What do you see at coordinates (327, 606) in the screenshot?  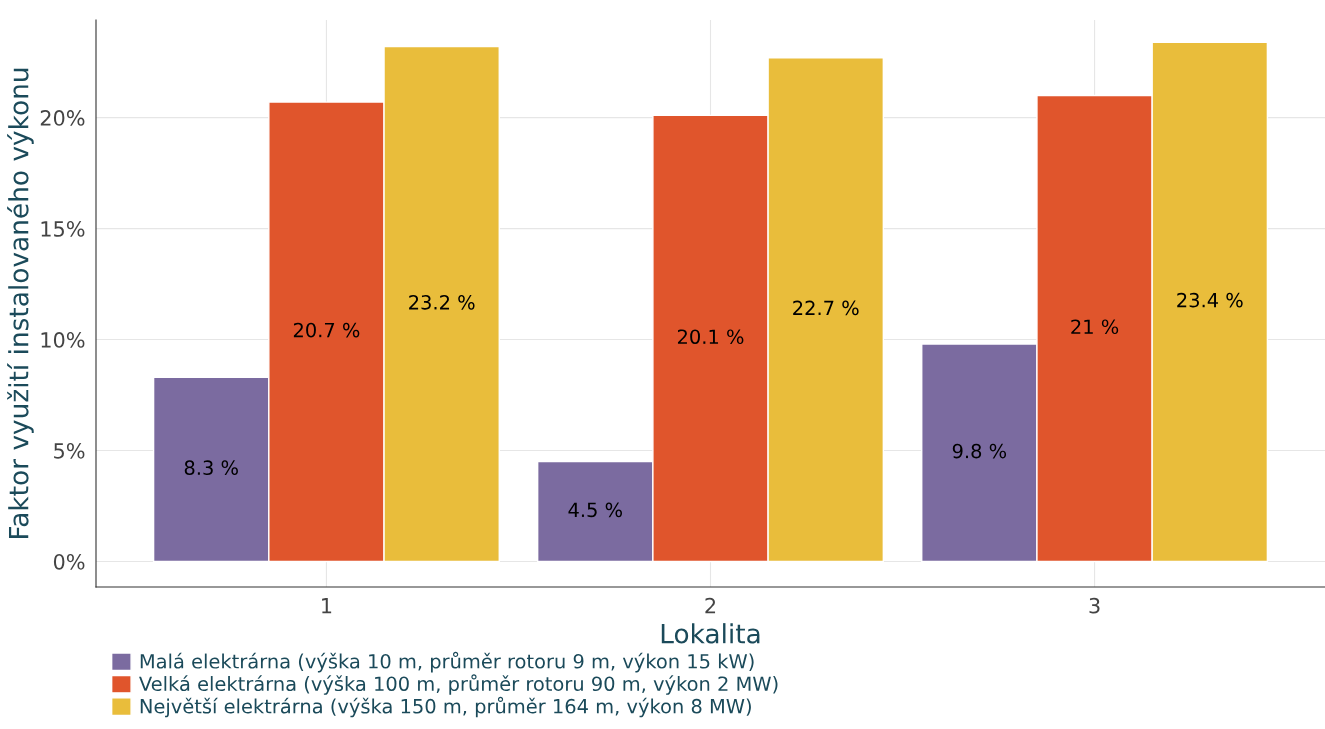 I see `x-tick-label: 1` at bounding box center [327, 606].